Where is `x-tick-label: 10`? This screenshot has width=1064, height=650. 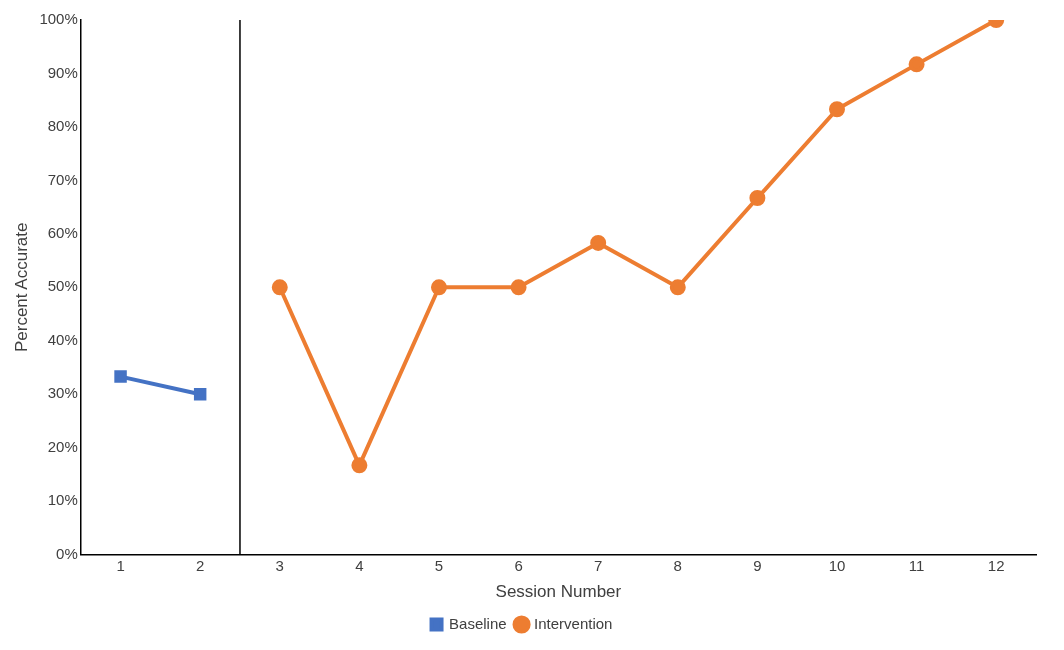 x-tick-label: 10 is located at coordinates (837, 565).